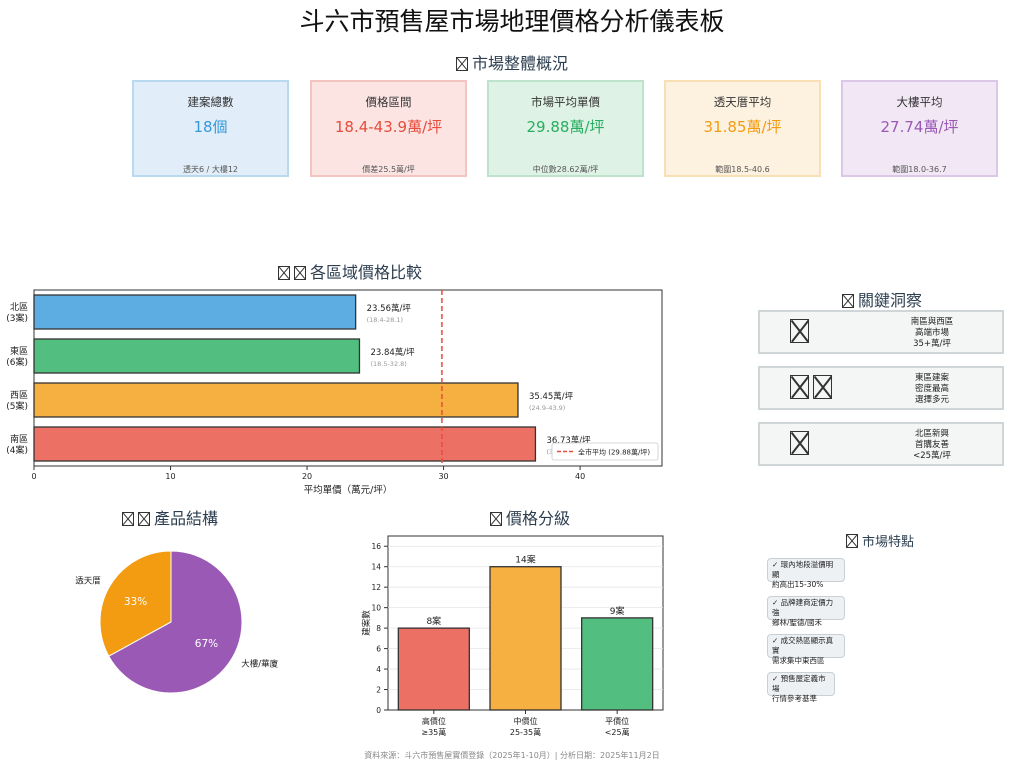 The width and height of the screenshot is (1024, 766). What do you see at coordinates (434, 721) in the screenshot?
I see `x-tick-label: 高價位` at bounding box center [434, 721].